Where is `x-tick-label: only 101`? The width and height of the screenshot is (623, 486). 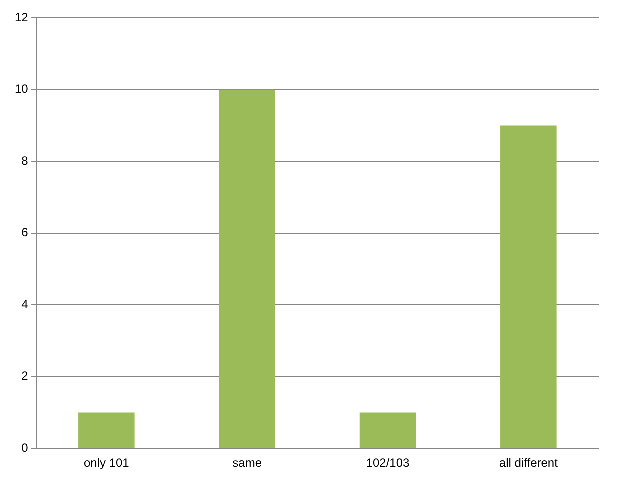
x-tick-label: only 101 is located at coordinates (107, 463).